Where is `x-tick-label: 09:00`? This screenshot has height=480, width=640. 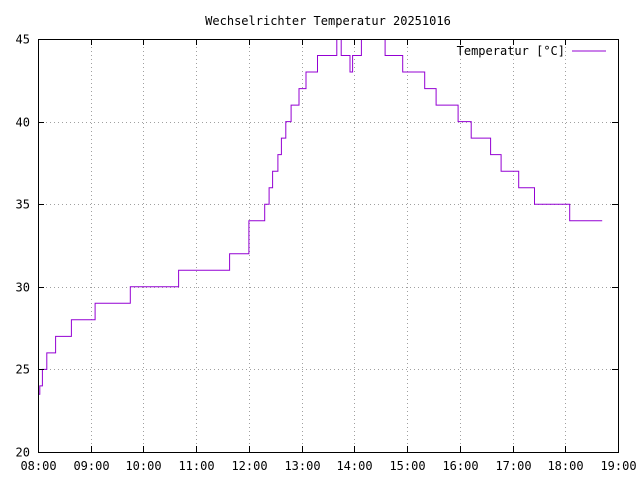 x-tick-label: 09:00 is located at coordinates (91, 466).